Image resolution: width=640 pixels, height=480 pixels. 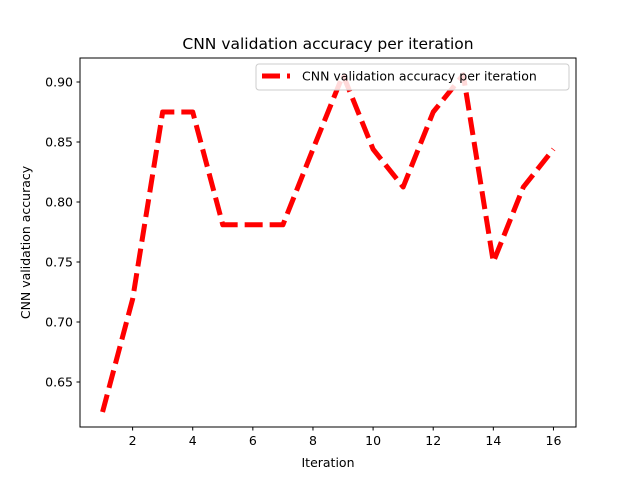 I want to click on y-tick-label: 0.85, so click(x=59, y=142).